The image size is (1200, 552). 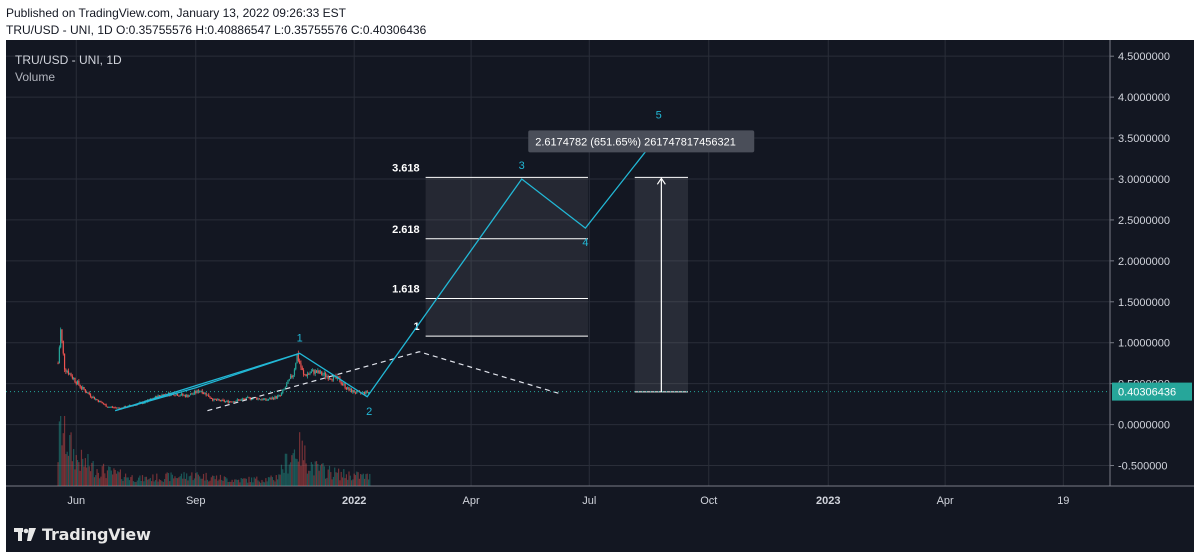 I want to click on tradingview-logo: TradingView, so click(x=82, y=534).